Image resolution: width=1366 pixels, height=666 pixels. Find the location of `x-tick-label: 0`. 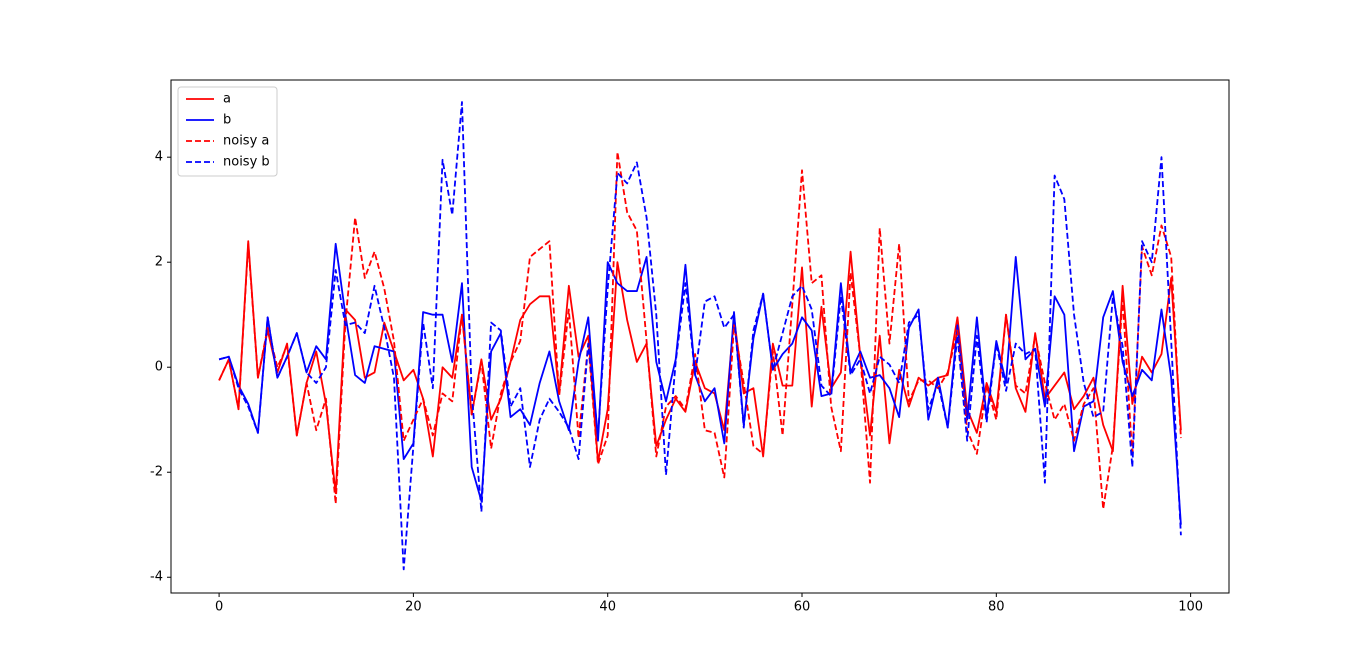

x-tick-label: 0 is located at coordinates (219, 607).